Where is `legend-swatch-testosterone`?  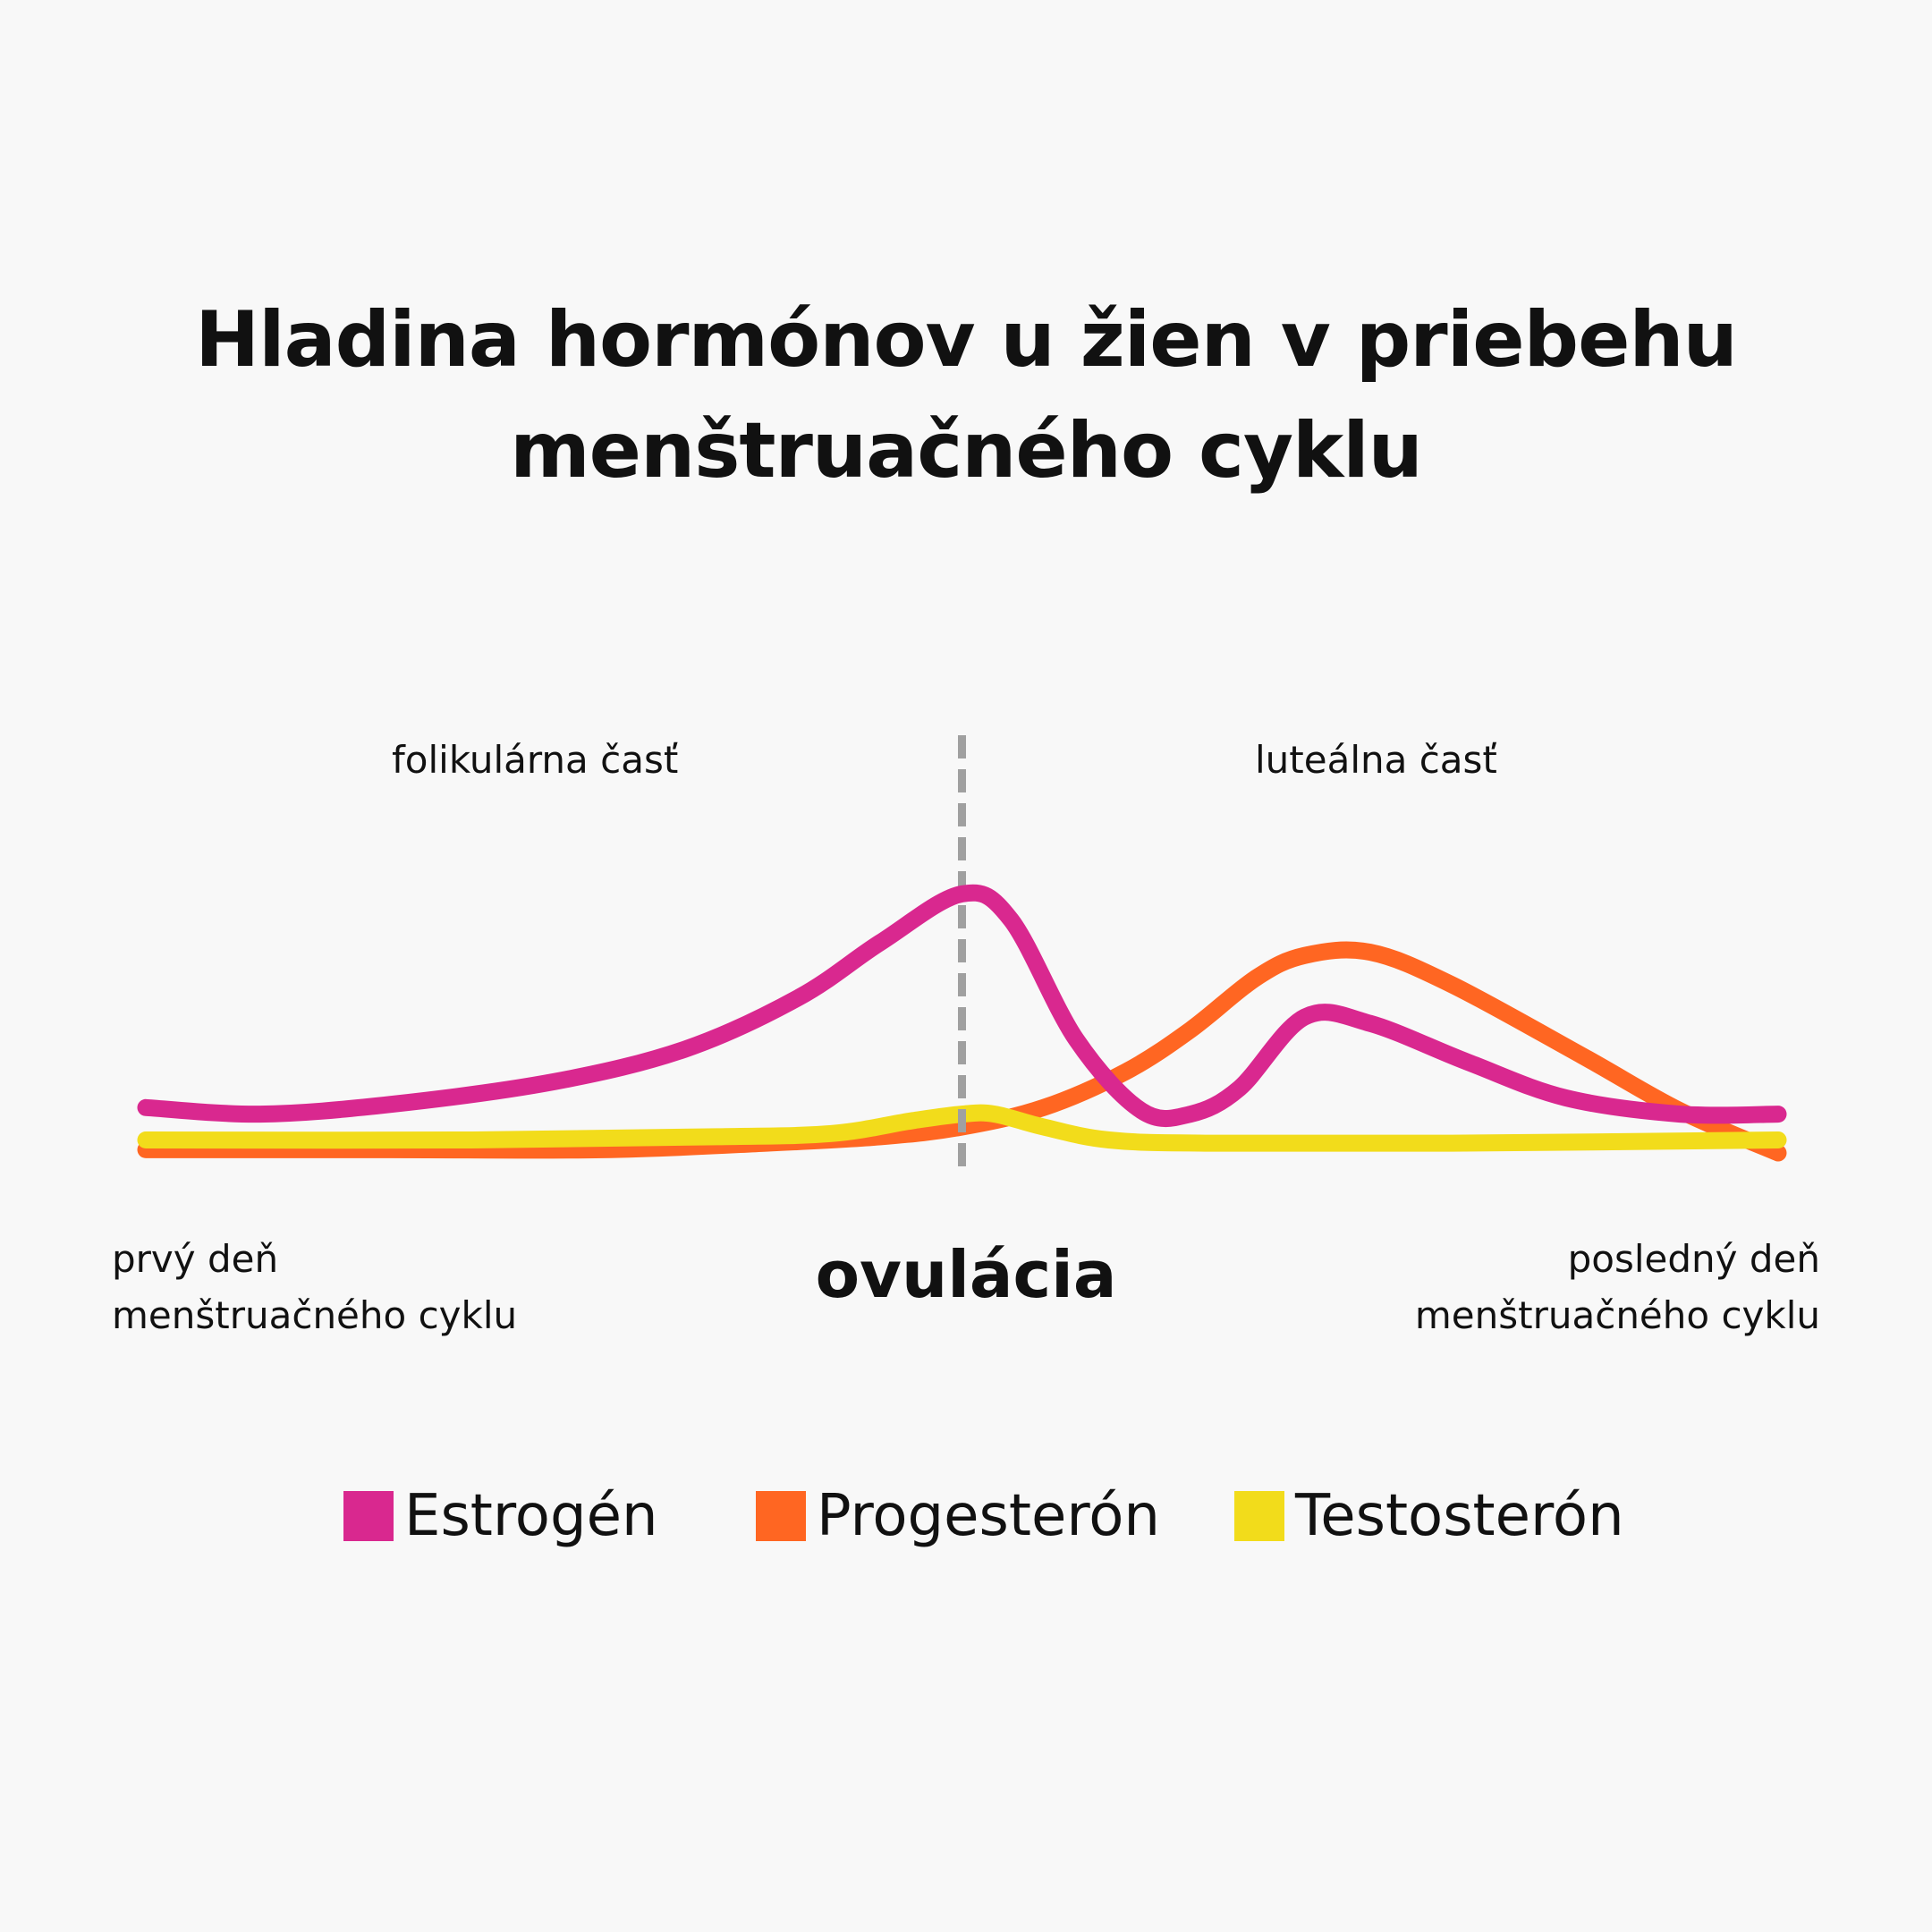 legend-swatch-testosterone is located at coordinates (1259, 1516).